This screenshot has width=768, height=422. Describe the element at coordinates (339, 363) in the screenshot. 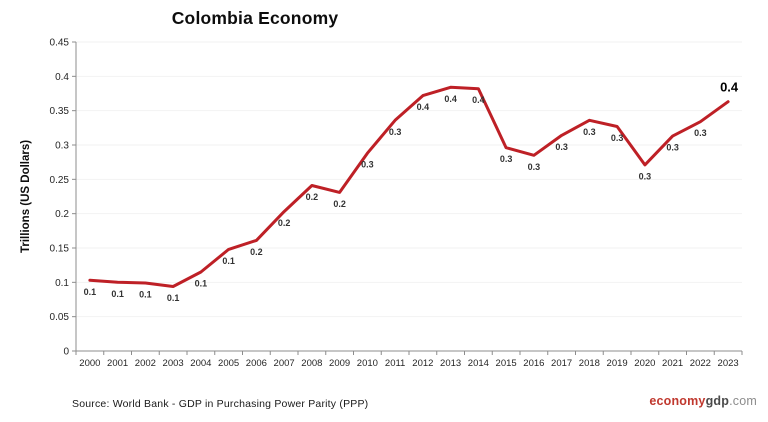

I see `x-tick-label: 2009` at that location.